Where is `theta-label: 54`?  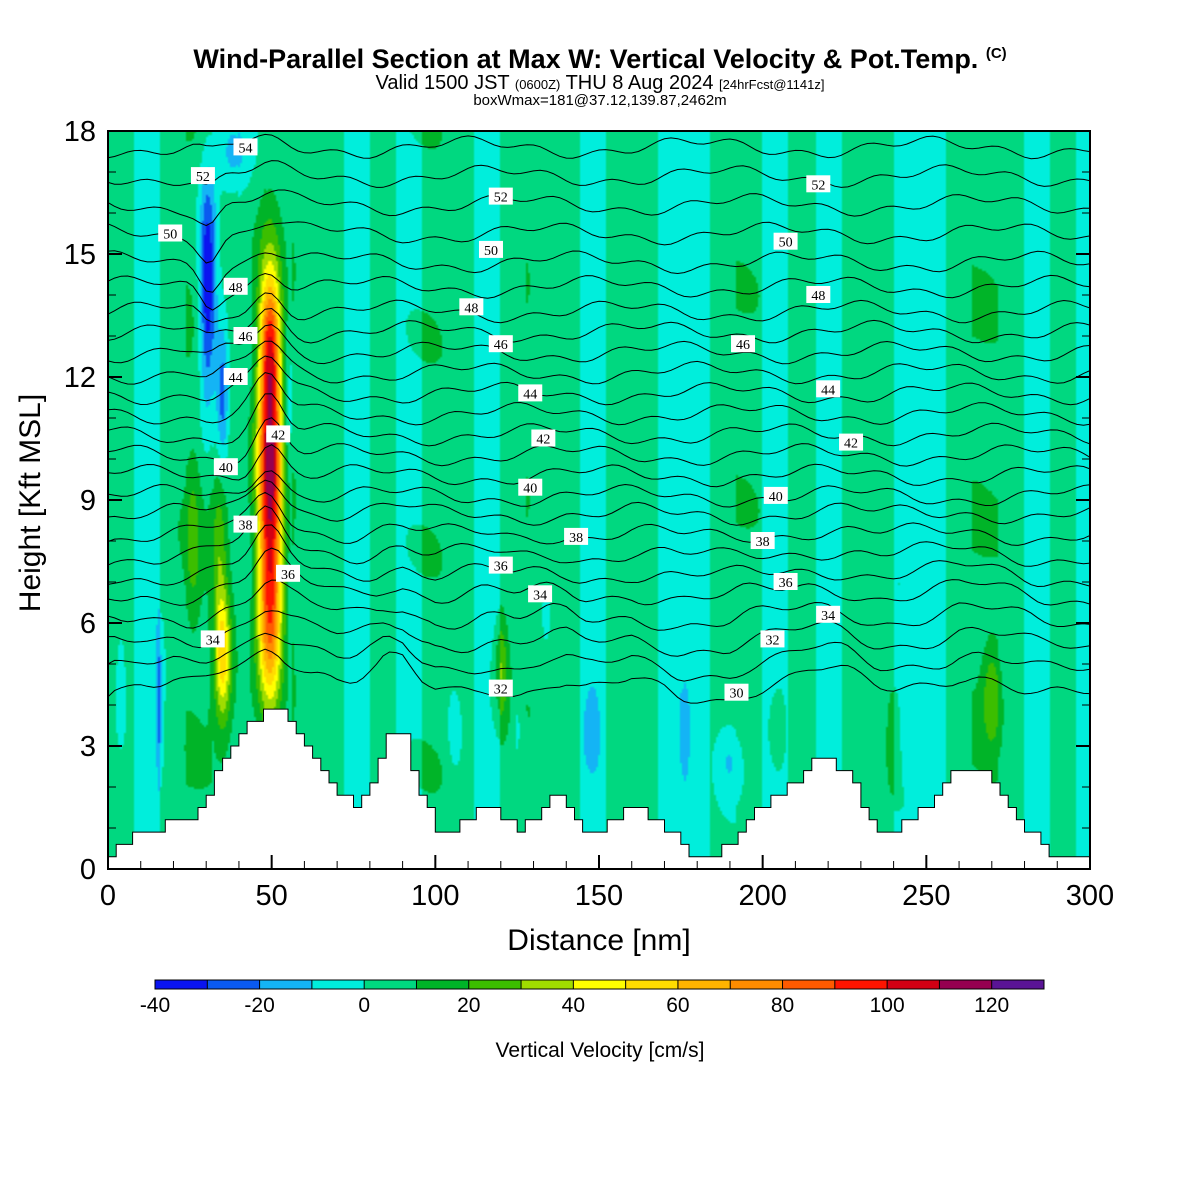
theta-label: 54 is located at coordinates (245, 147).